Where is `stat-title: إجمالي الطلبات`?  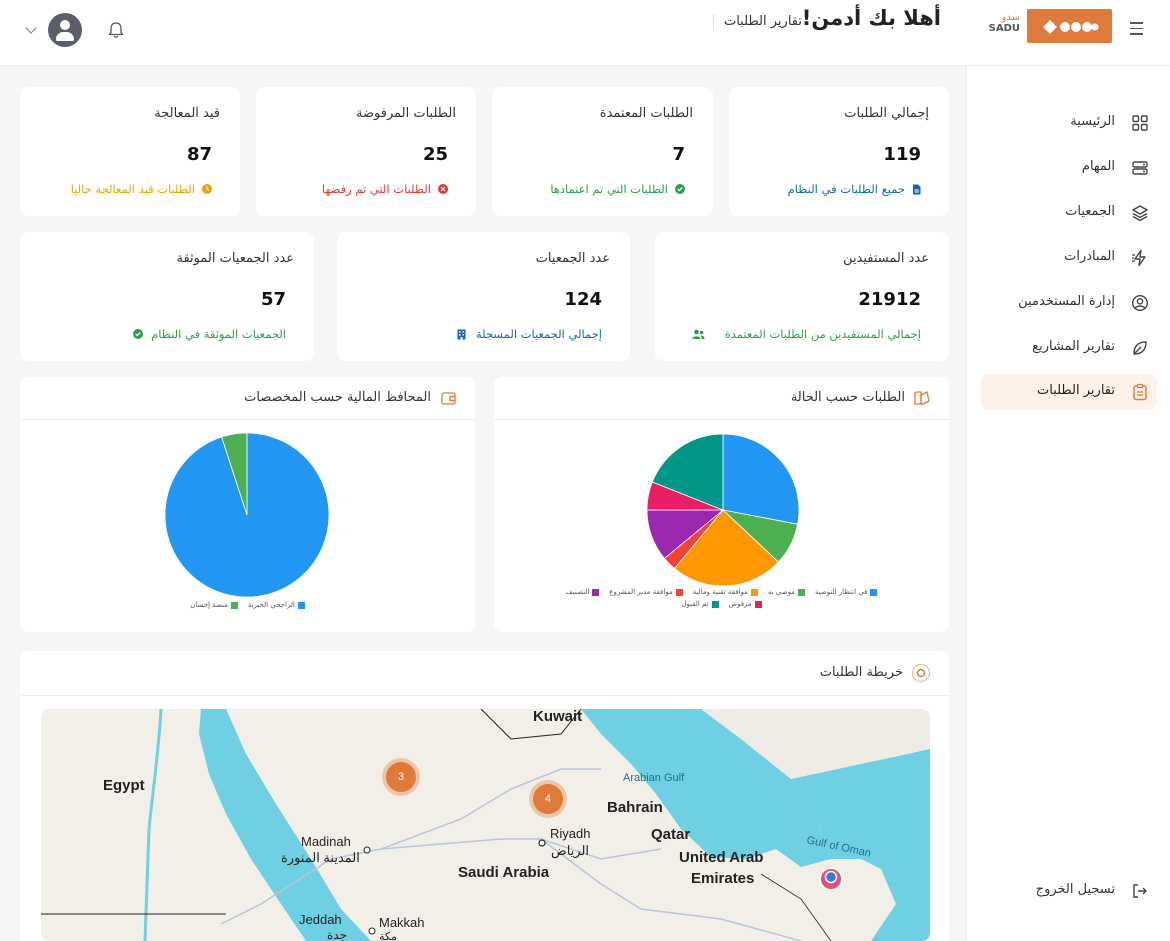 stat-title: إجمالي الطلبات is located at coordinates (886, 113).